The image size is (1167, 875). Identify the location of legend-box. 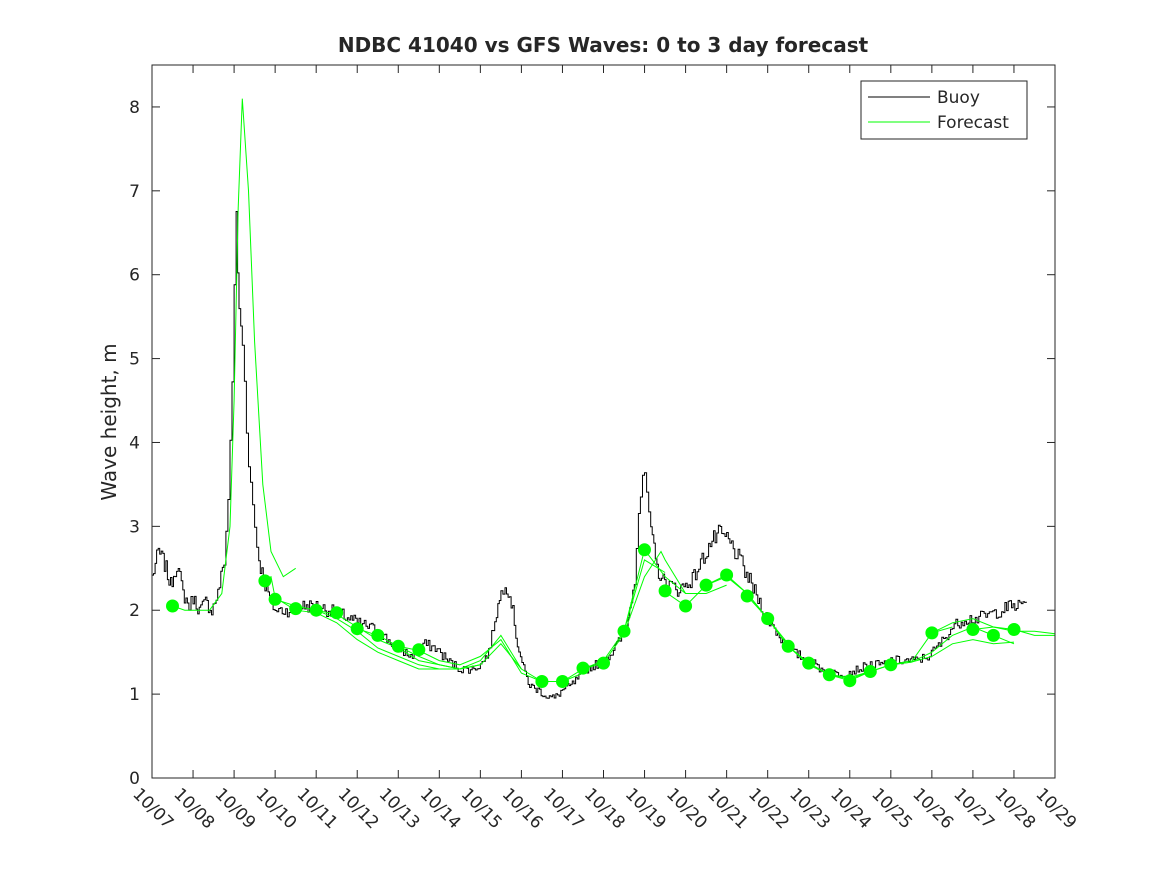
(944, 110).